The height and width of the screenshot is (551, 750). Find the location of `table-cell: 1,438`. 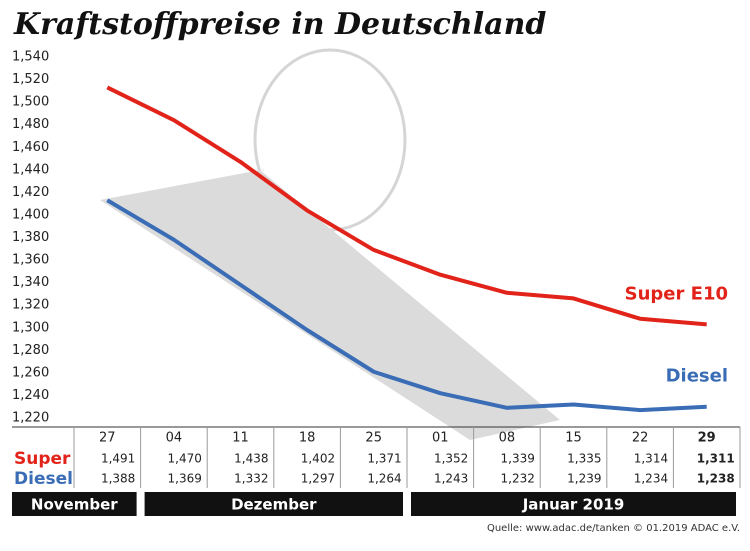

table-cell: 1,438 is located at coordinates (251, 459).